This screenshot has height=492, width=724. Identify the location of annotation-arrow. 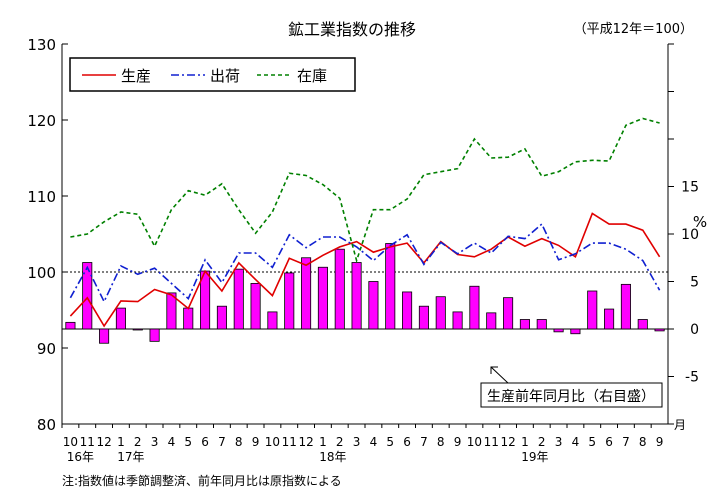
(499, 375).